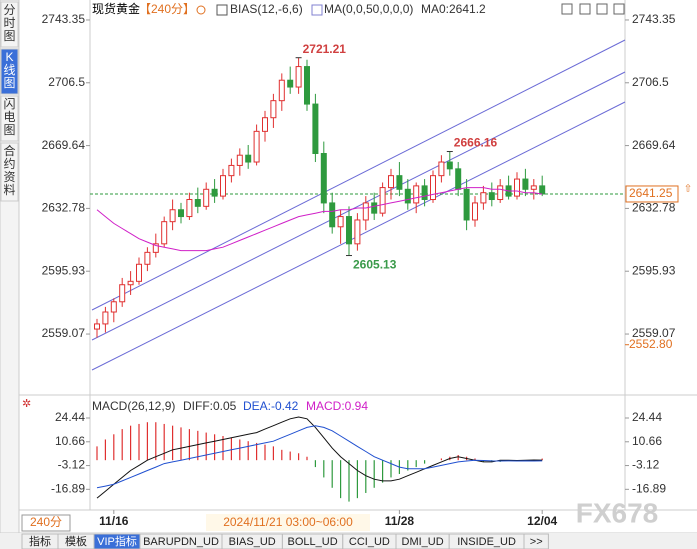  What do you see at coordinates (40, 541) in the screenshot?
I see `tab-label: 指标` at bounding box center [40, 541].